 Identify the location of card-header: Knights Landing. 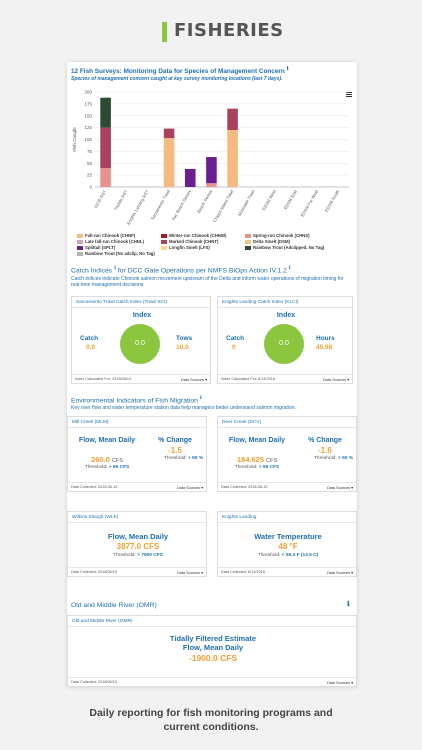
(287, 517).